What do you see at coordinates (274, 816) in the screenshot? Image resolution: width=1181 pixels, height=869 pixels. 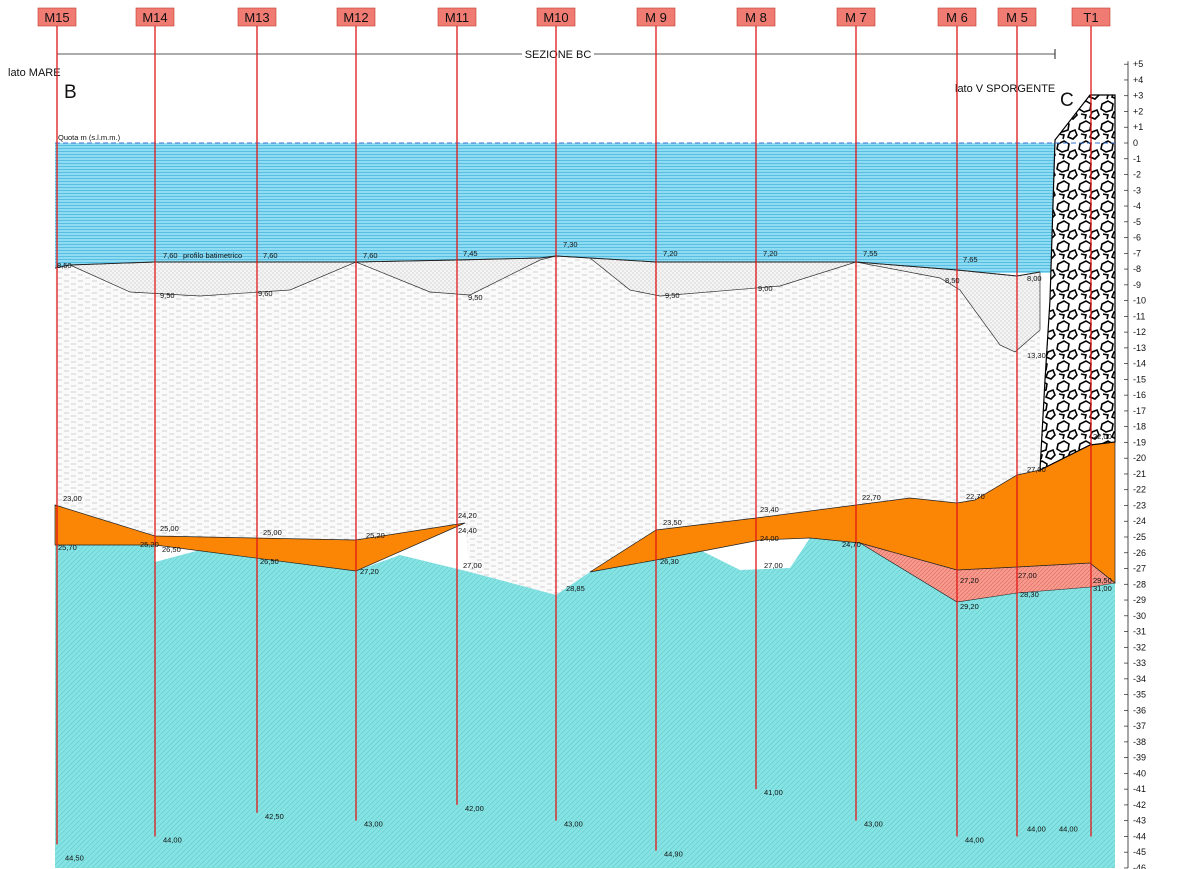 I see `borehole-depth: 42,50` at bounding box center [274, 816].